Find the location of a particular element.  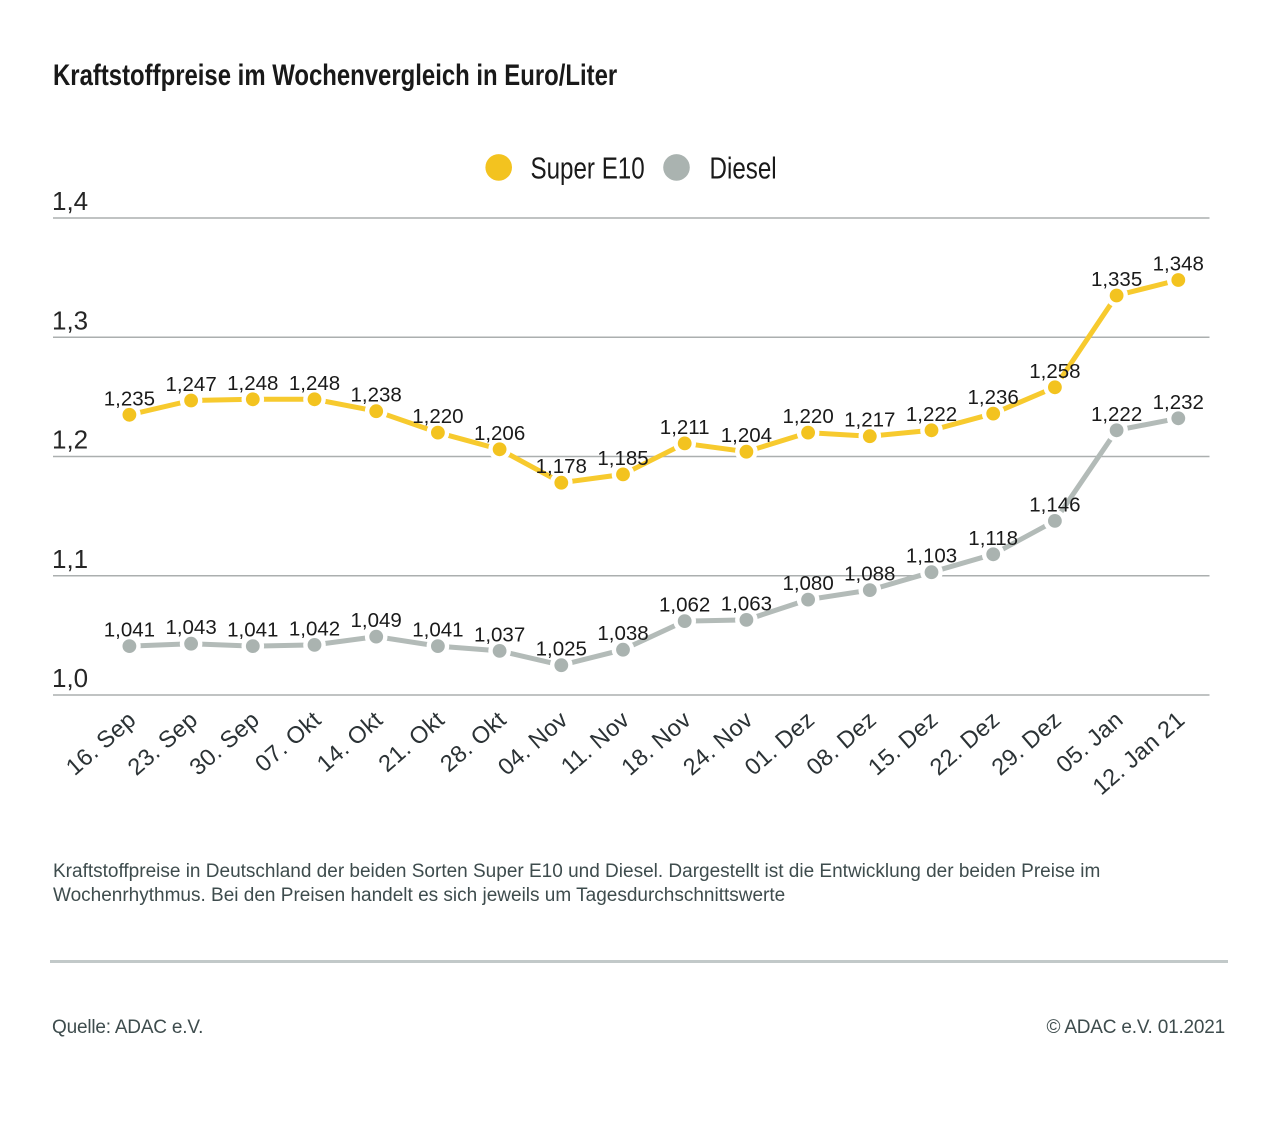

svg-text: 29. Dez is located at coordinates (1026, 743).